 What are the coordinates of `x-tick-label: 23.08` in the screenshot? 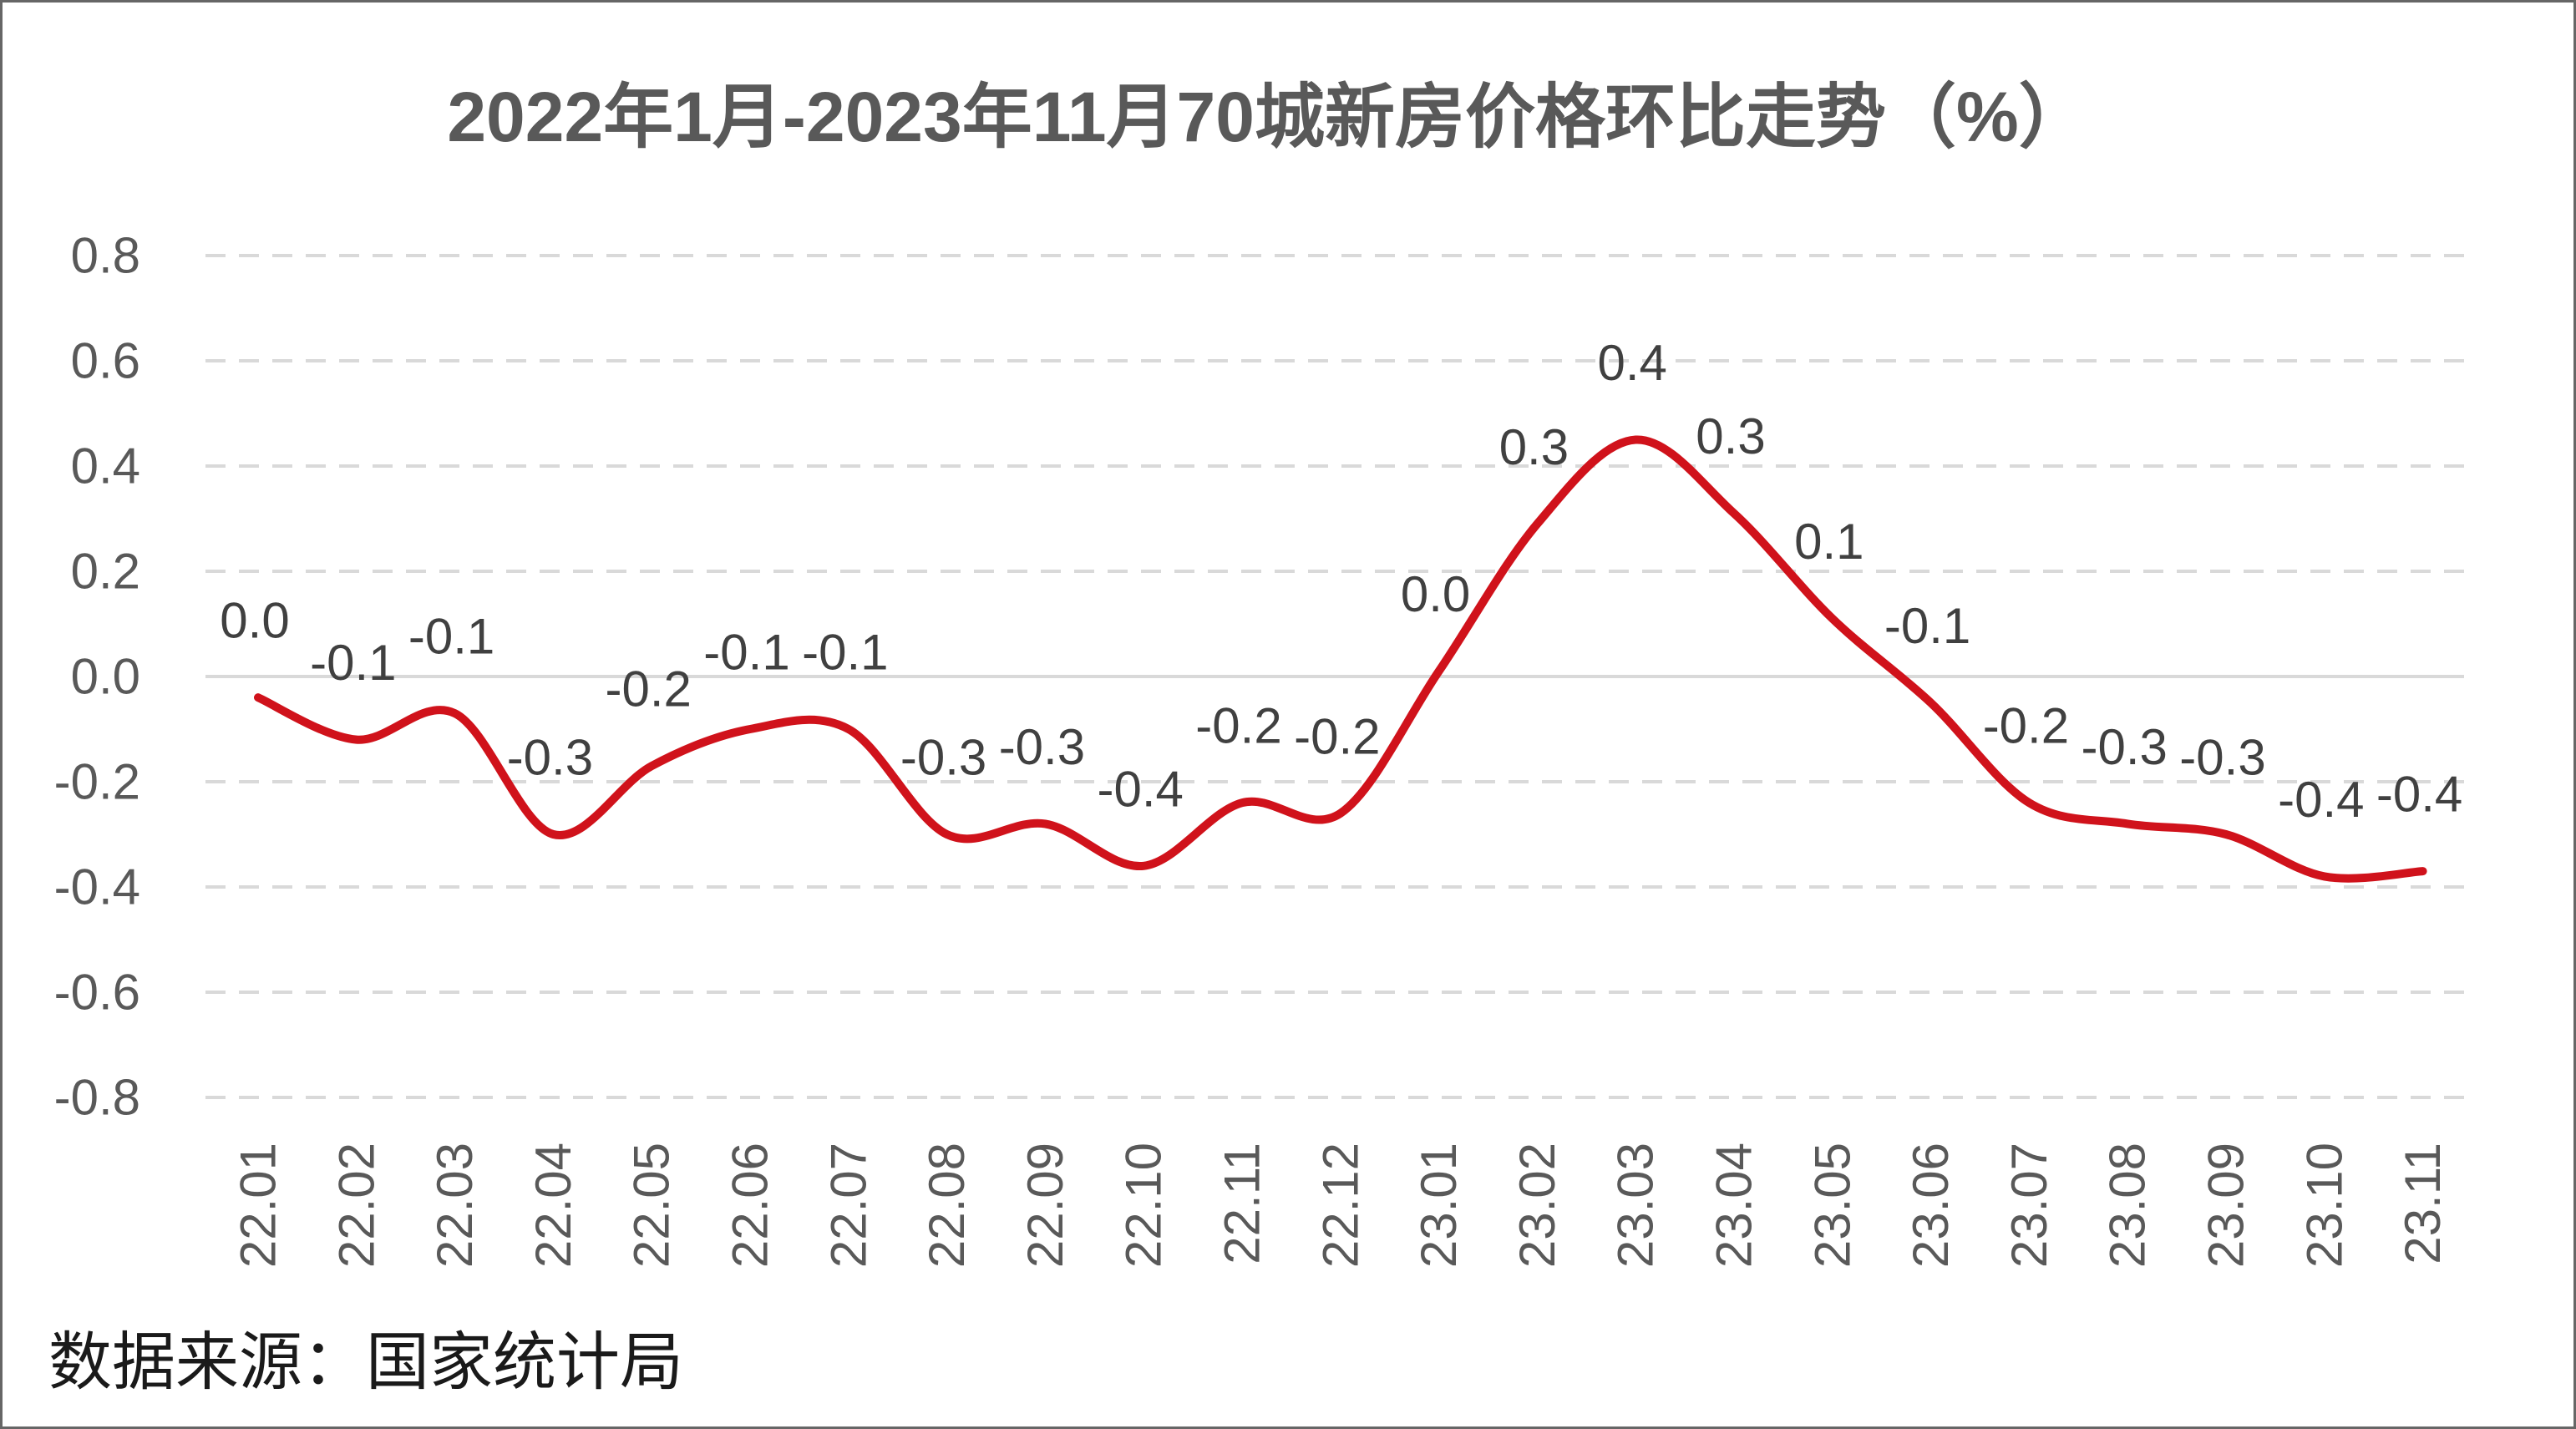 It's located at (2128, 1205).